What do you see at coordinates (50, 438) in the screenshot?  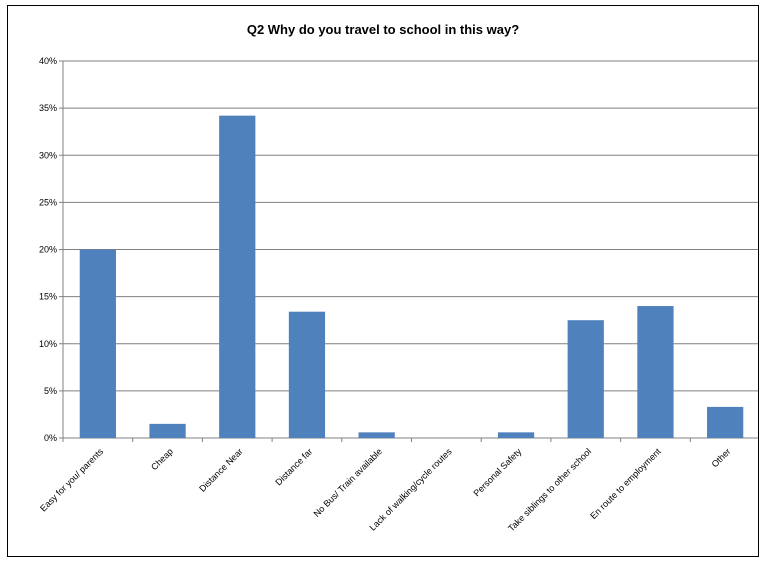 I see `y-tick-label: 0%` at bounding box center [50, 438].